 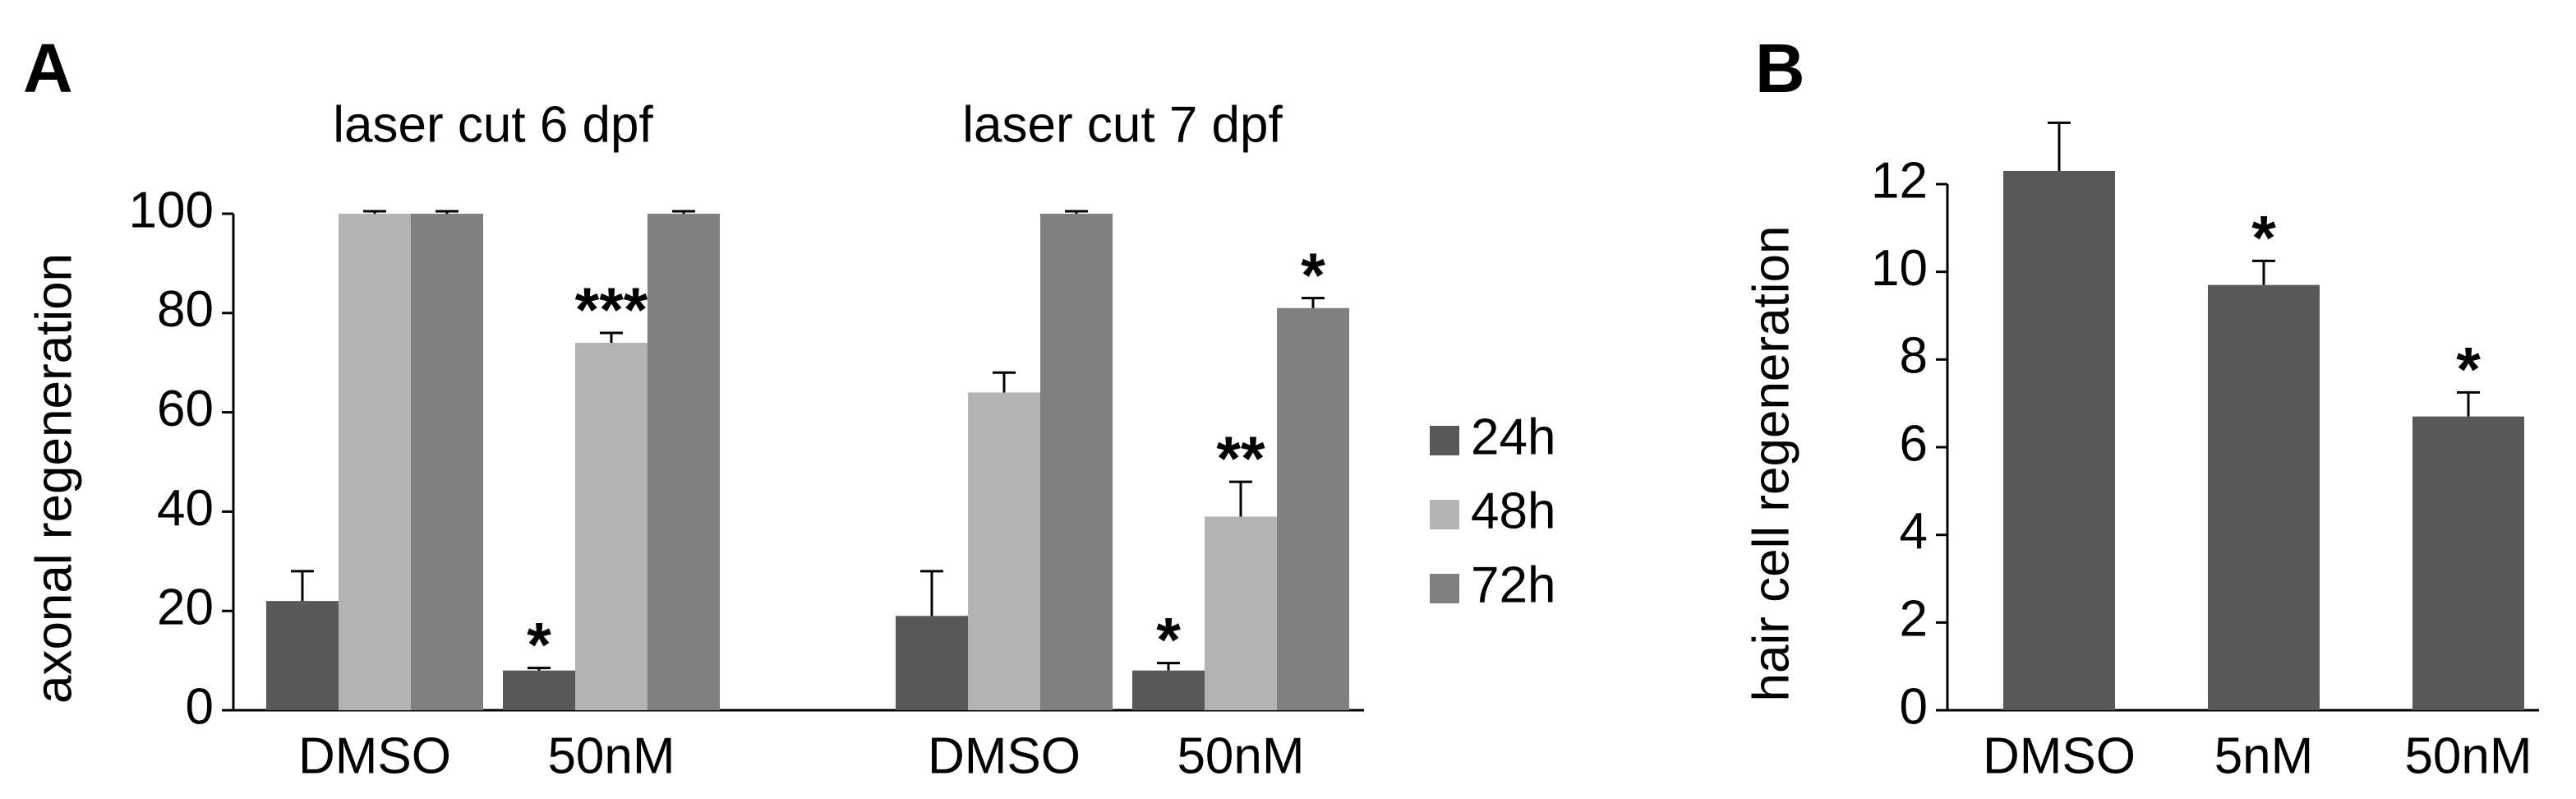 What do you see at coordinates (1122, 124) in the screenshot?
I see `group-title: laser cut 7 dpf` at bounding box center [1122, 124].